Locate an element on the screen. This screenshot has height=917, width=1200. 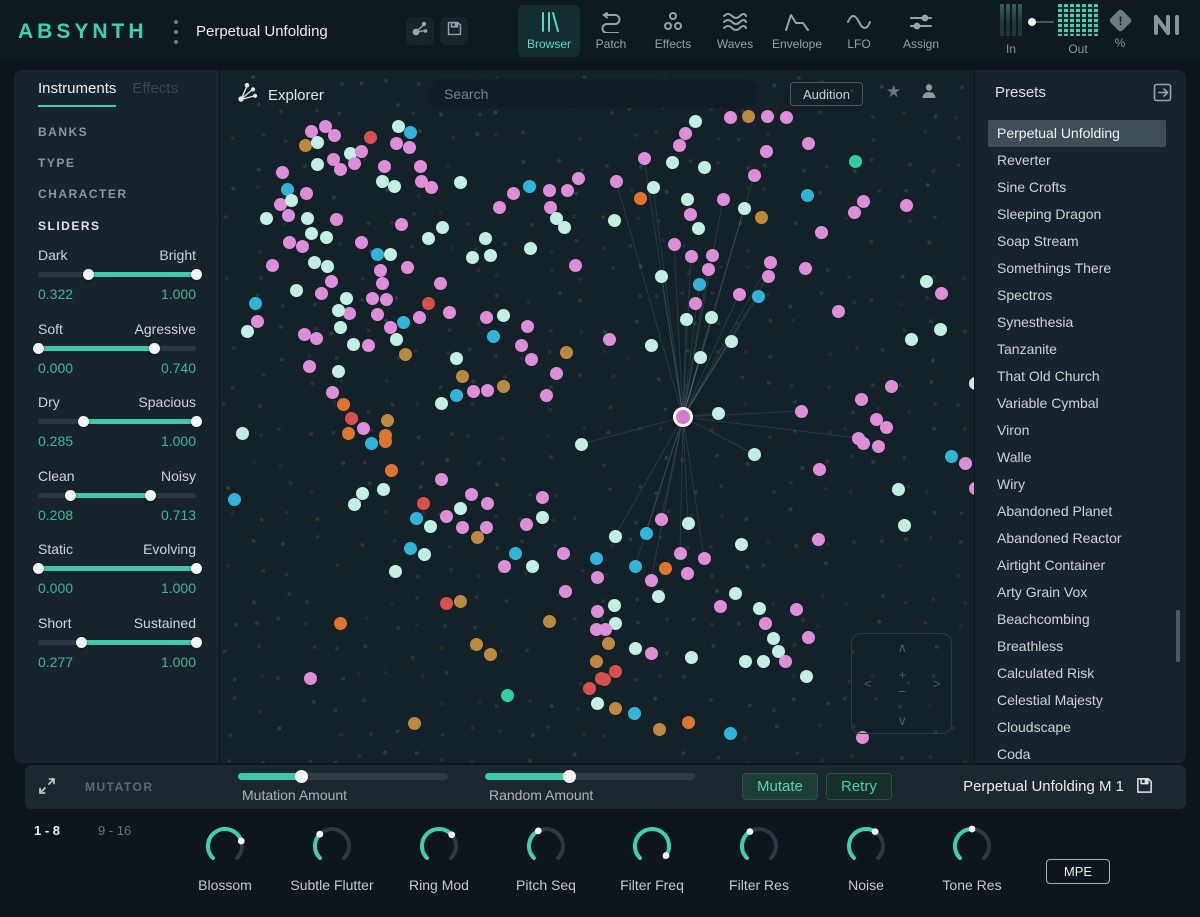
mutator-slider-track is located at coordinates (590, 776).